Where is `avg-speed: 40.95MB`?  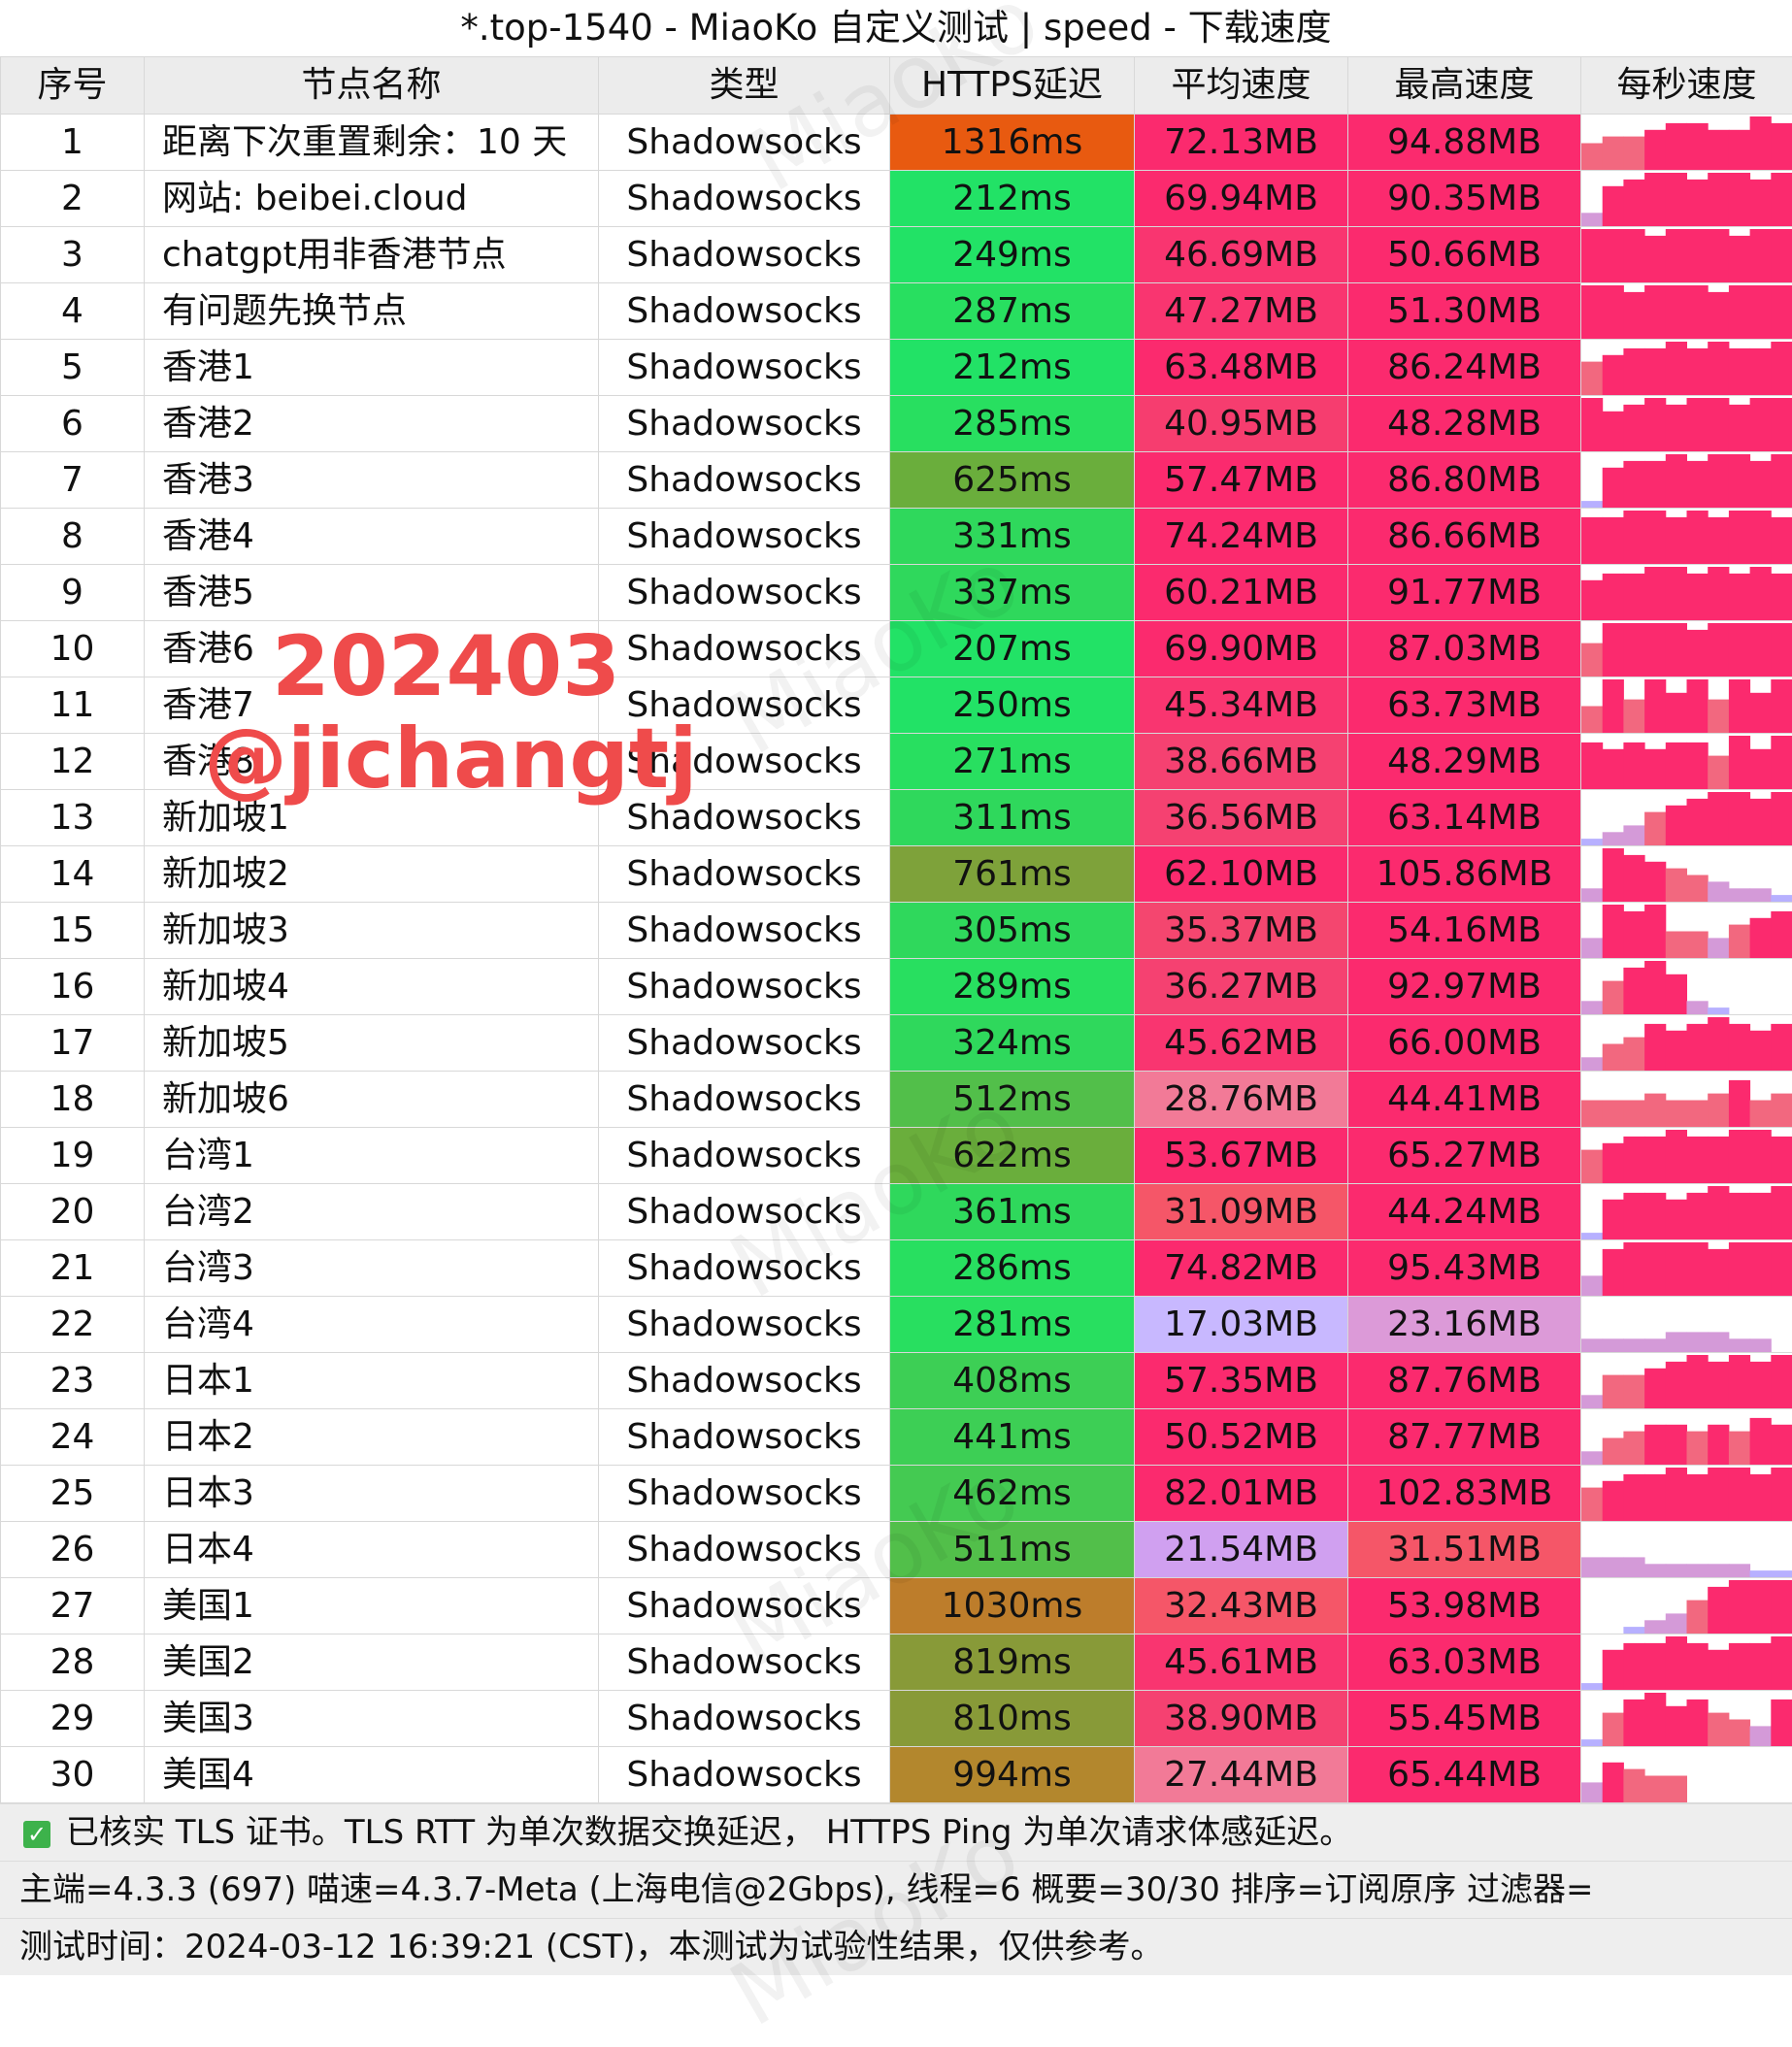
avg-speed: 40.95MB is located at coordinates (1242, 424).